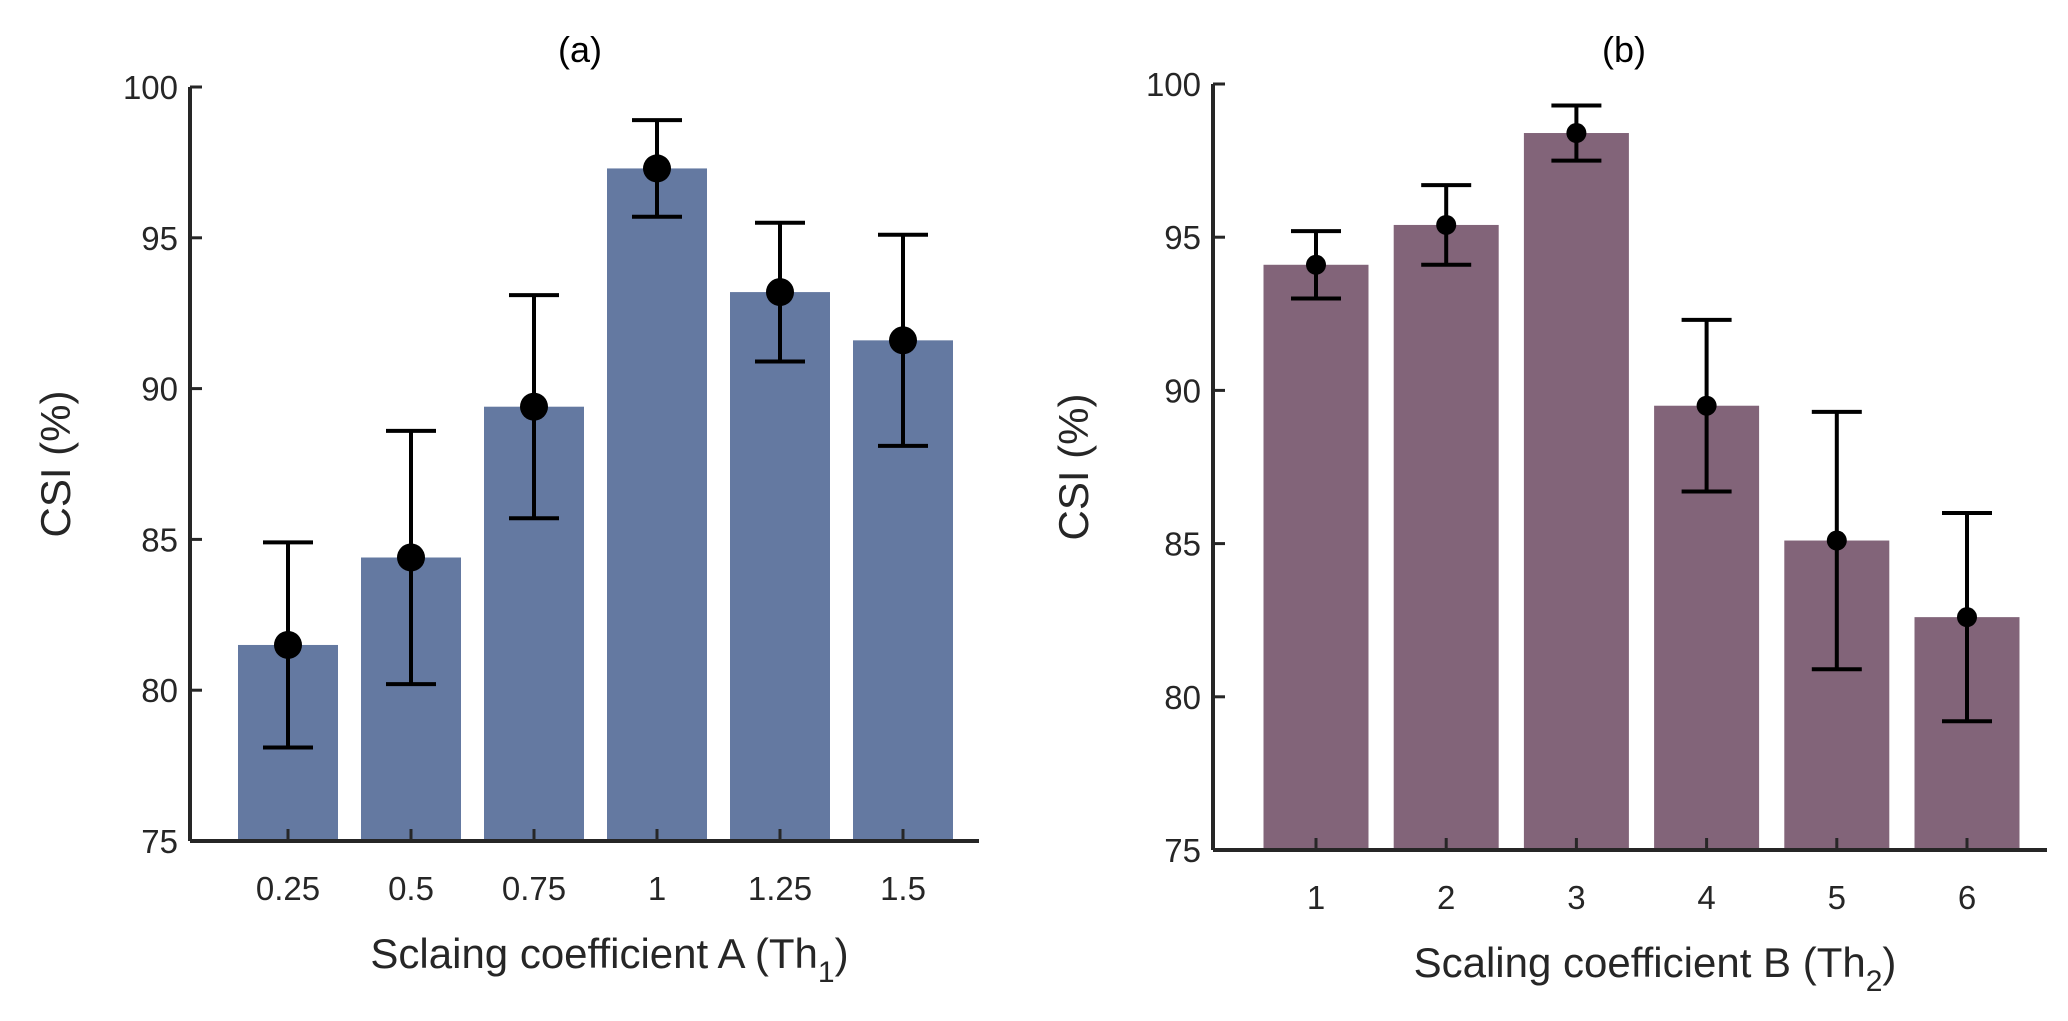 This screenshot has height=1021, width=2068. I want to click on chart-b-y-tick-label: 80, so click(1182, 697).